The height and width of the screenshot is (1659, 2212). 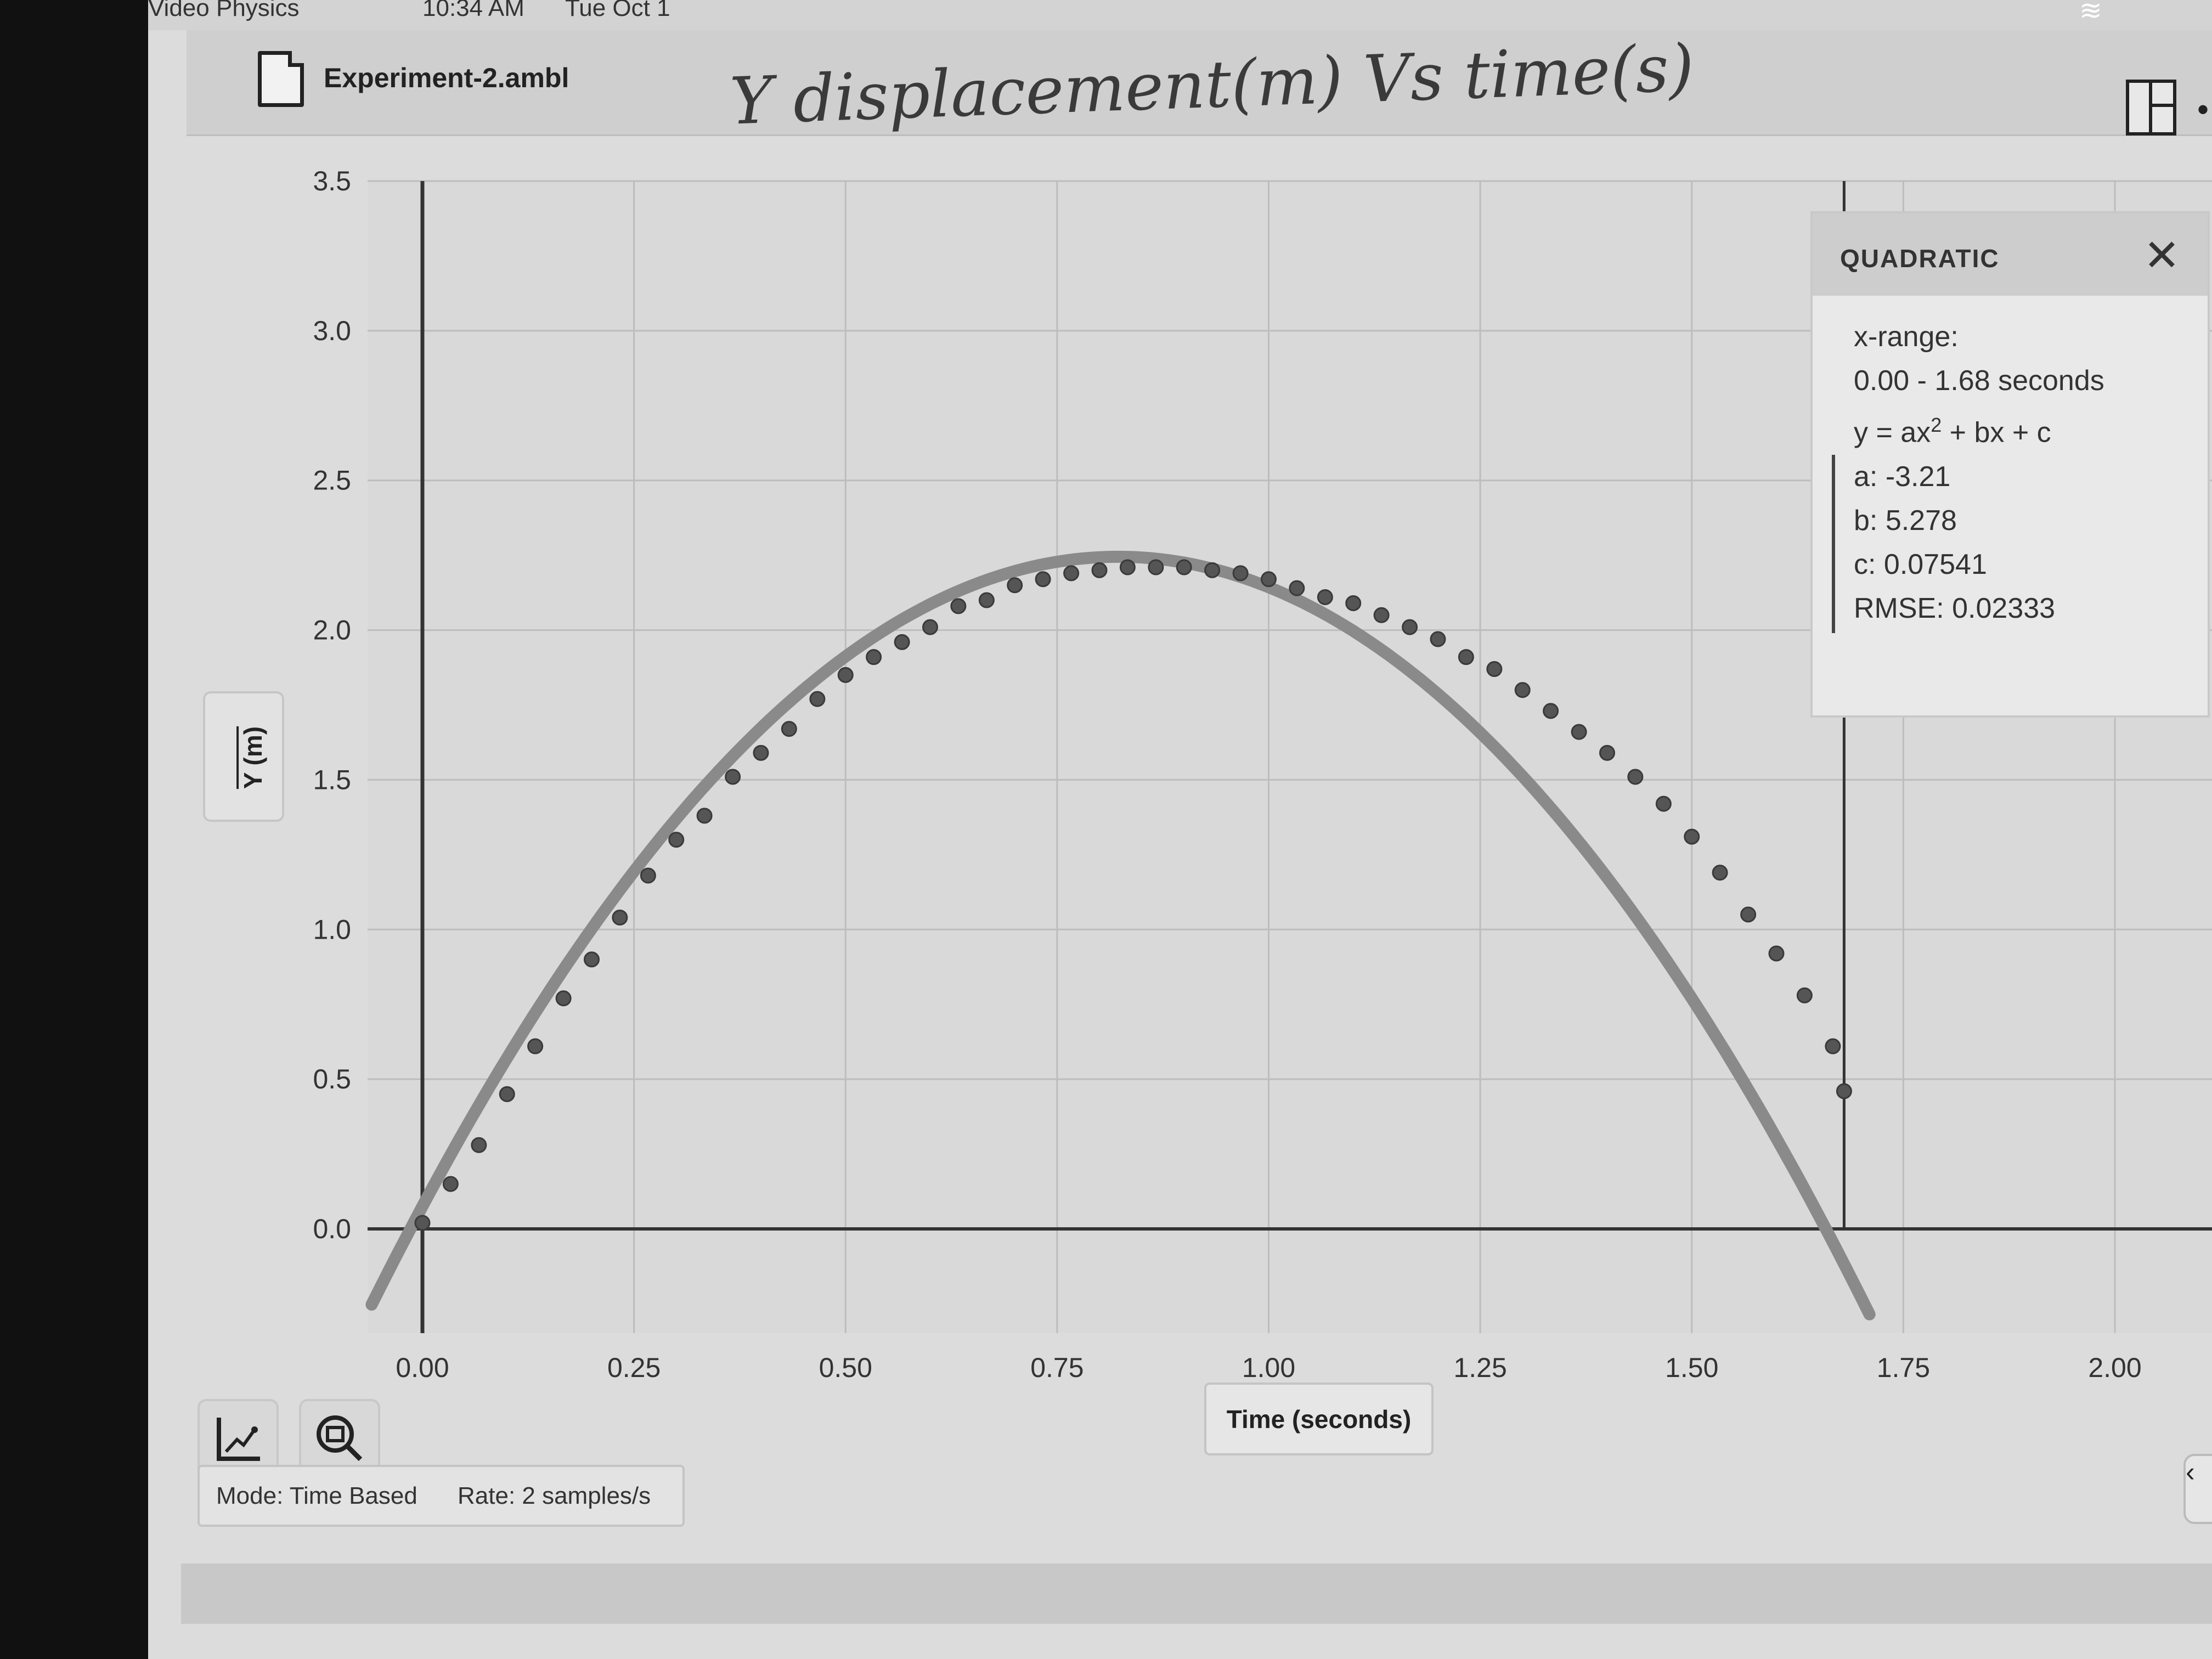 I want to click on fit-equation: y = ax2 + bx + c, so click(x=1953, y=431).